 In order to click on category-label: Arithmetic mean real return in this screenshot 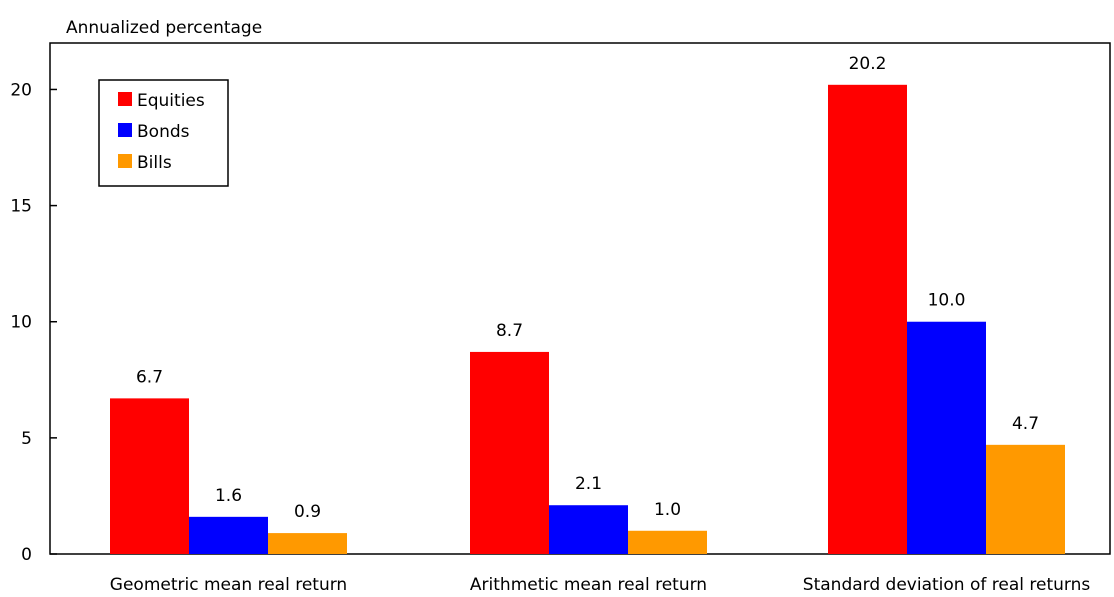, I will do `click(588, 585)`.